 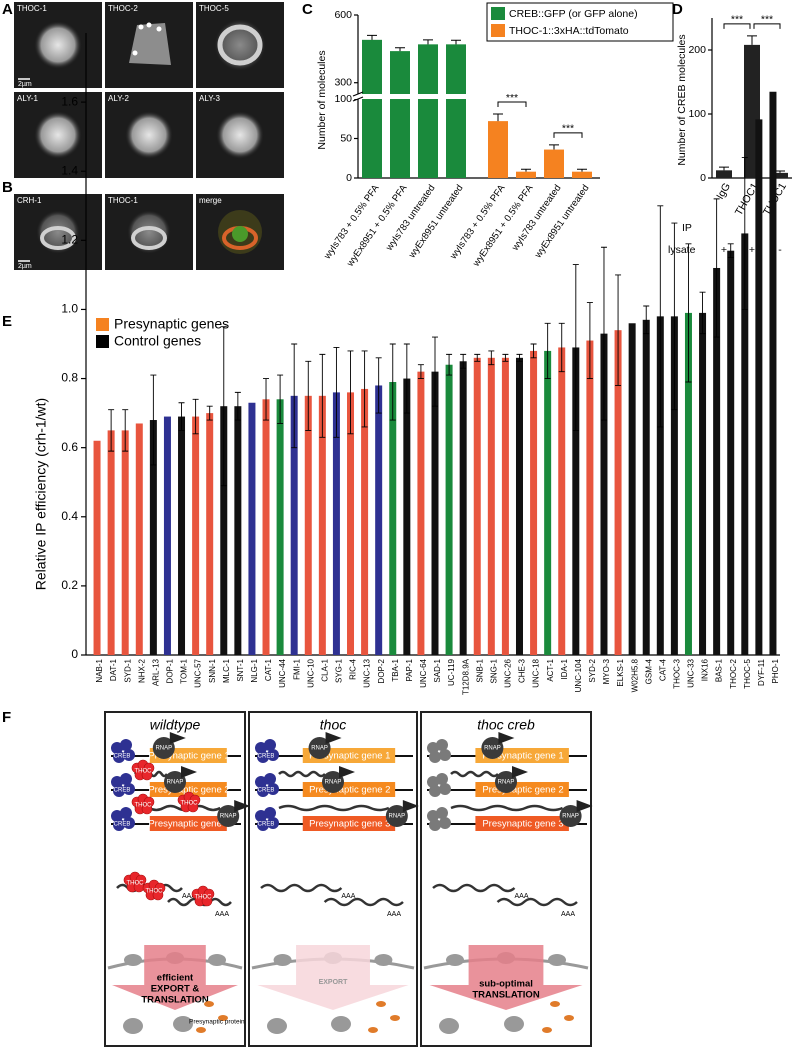 What do you see at coordinates (536, 672) in the screenshot?
I see `x-tick-label: UNC-18` at bounding box center [536, 672].